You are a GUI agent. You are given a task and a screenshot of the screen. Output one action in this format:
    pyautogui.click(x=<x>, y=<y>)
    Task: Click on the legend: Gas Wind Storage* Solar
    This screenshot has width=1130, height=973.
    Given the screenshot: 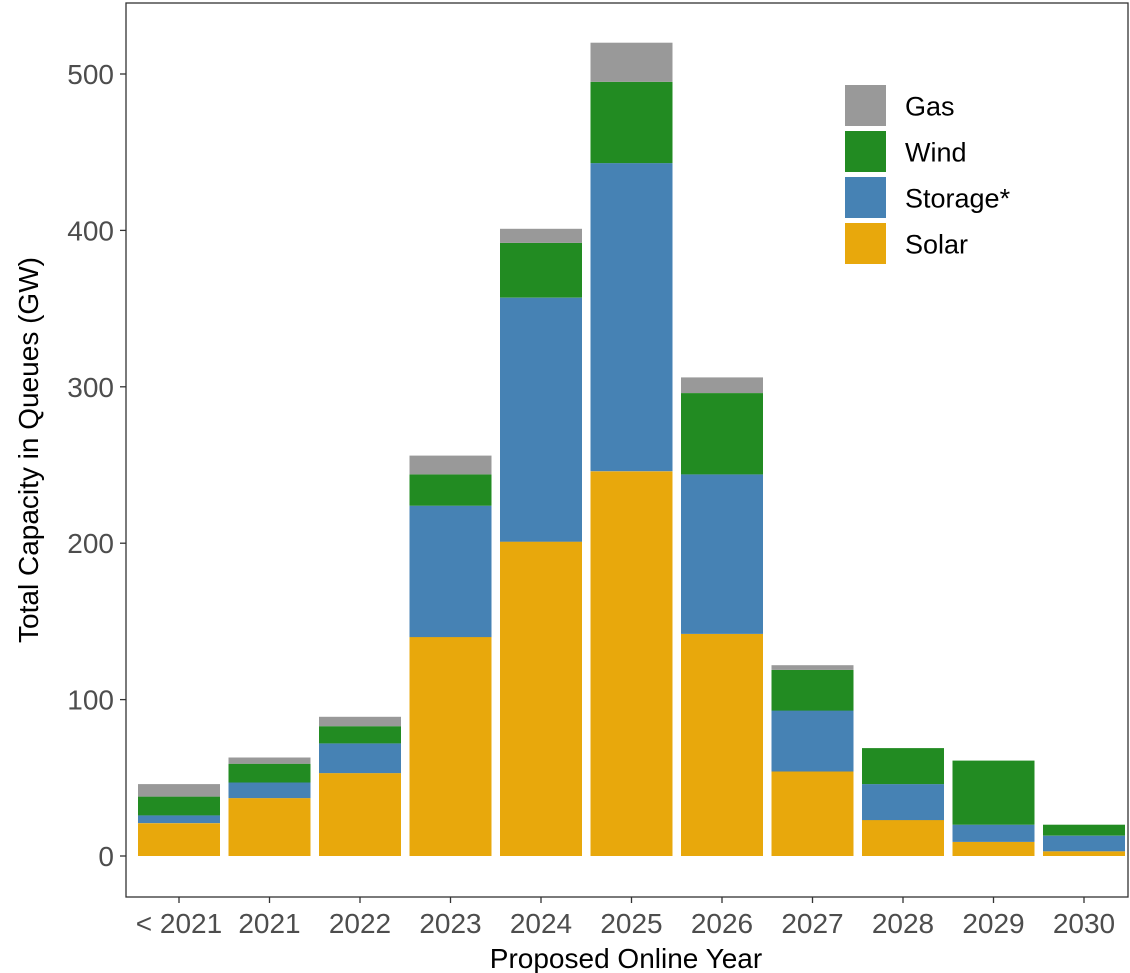 What is the action you would take?
    pyautogui.click(x=928, y=174)
    